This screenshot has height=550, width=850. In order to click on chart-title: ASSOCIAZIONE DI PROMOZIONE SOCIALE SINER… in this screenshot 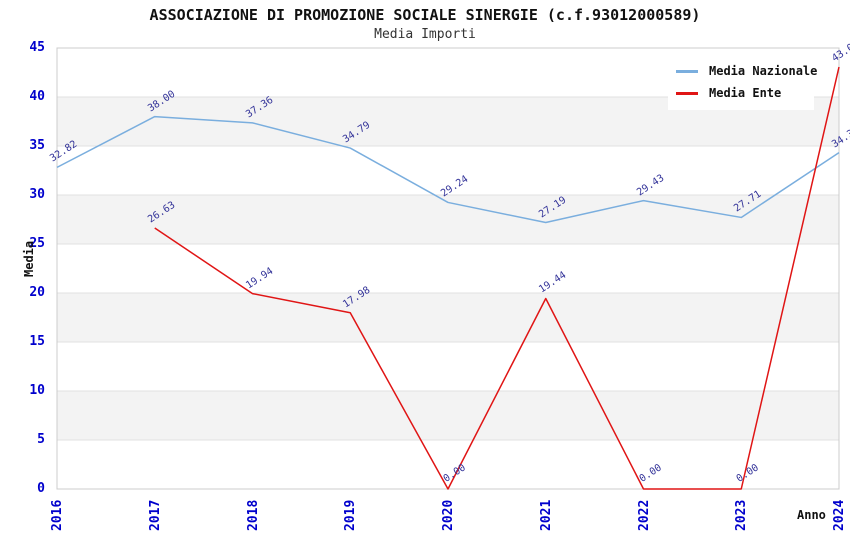, I will do `click(425, 15)`.